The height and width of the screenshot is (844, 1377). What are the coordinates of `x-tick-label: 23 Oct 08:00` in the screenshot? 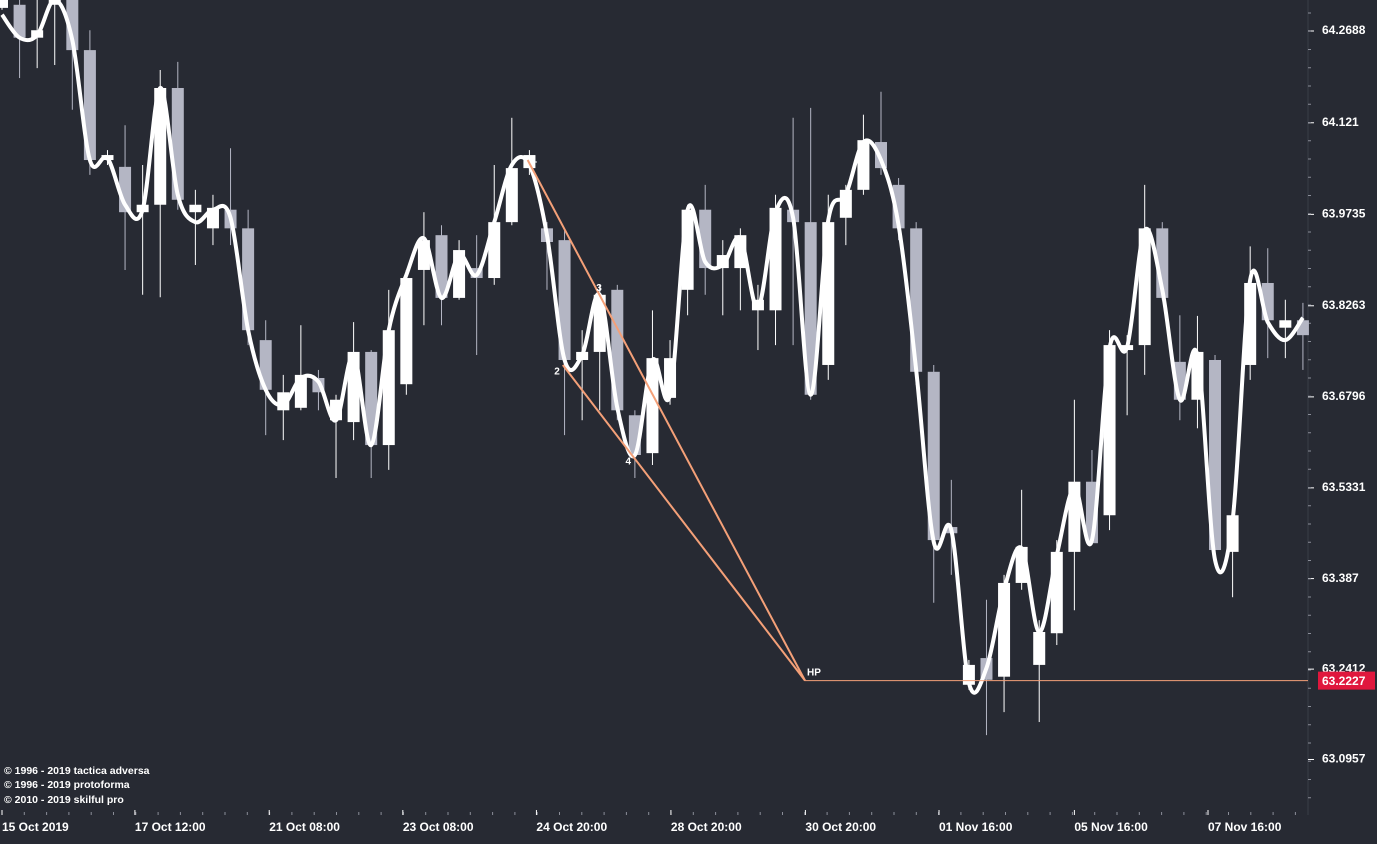 It's located at (438, 827).